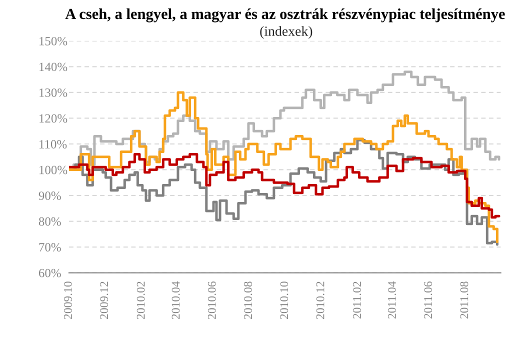 This screenshot has width=511, height=341. Describe the element at coordinates (212, 300) in the screenshot. I see `x-tick-label: 2010.06` at that location.